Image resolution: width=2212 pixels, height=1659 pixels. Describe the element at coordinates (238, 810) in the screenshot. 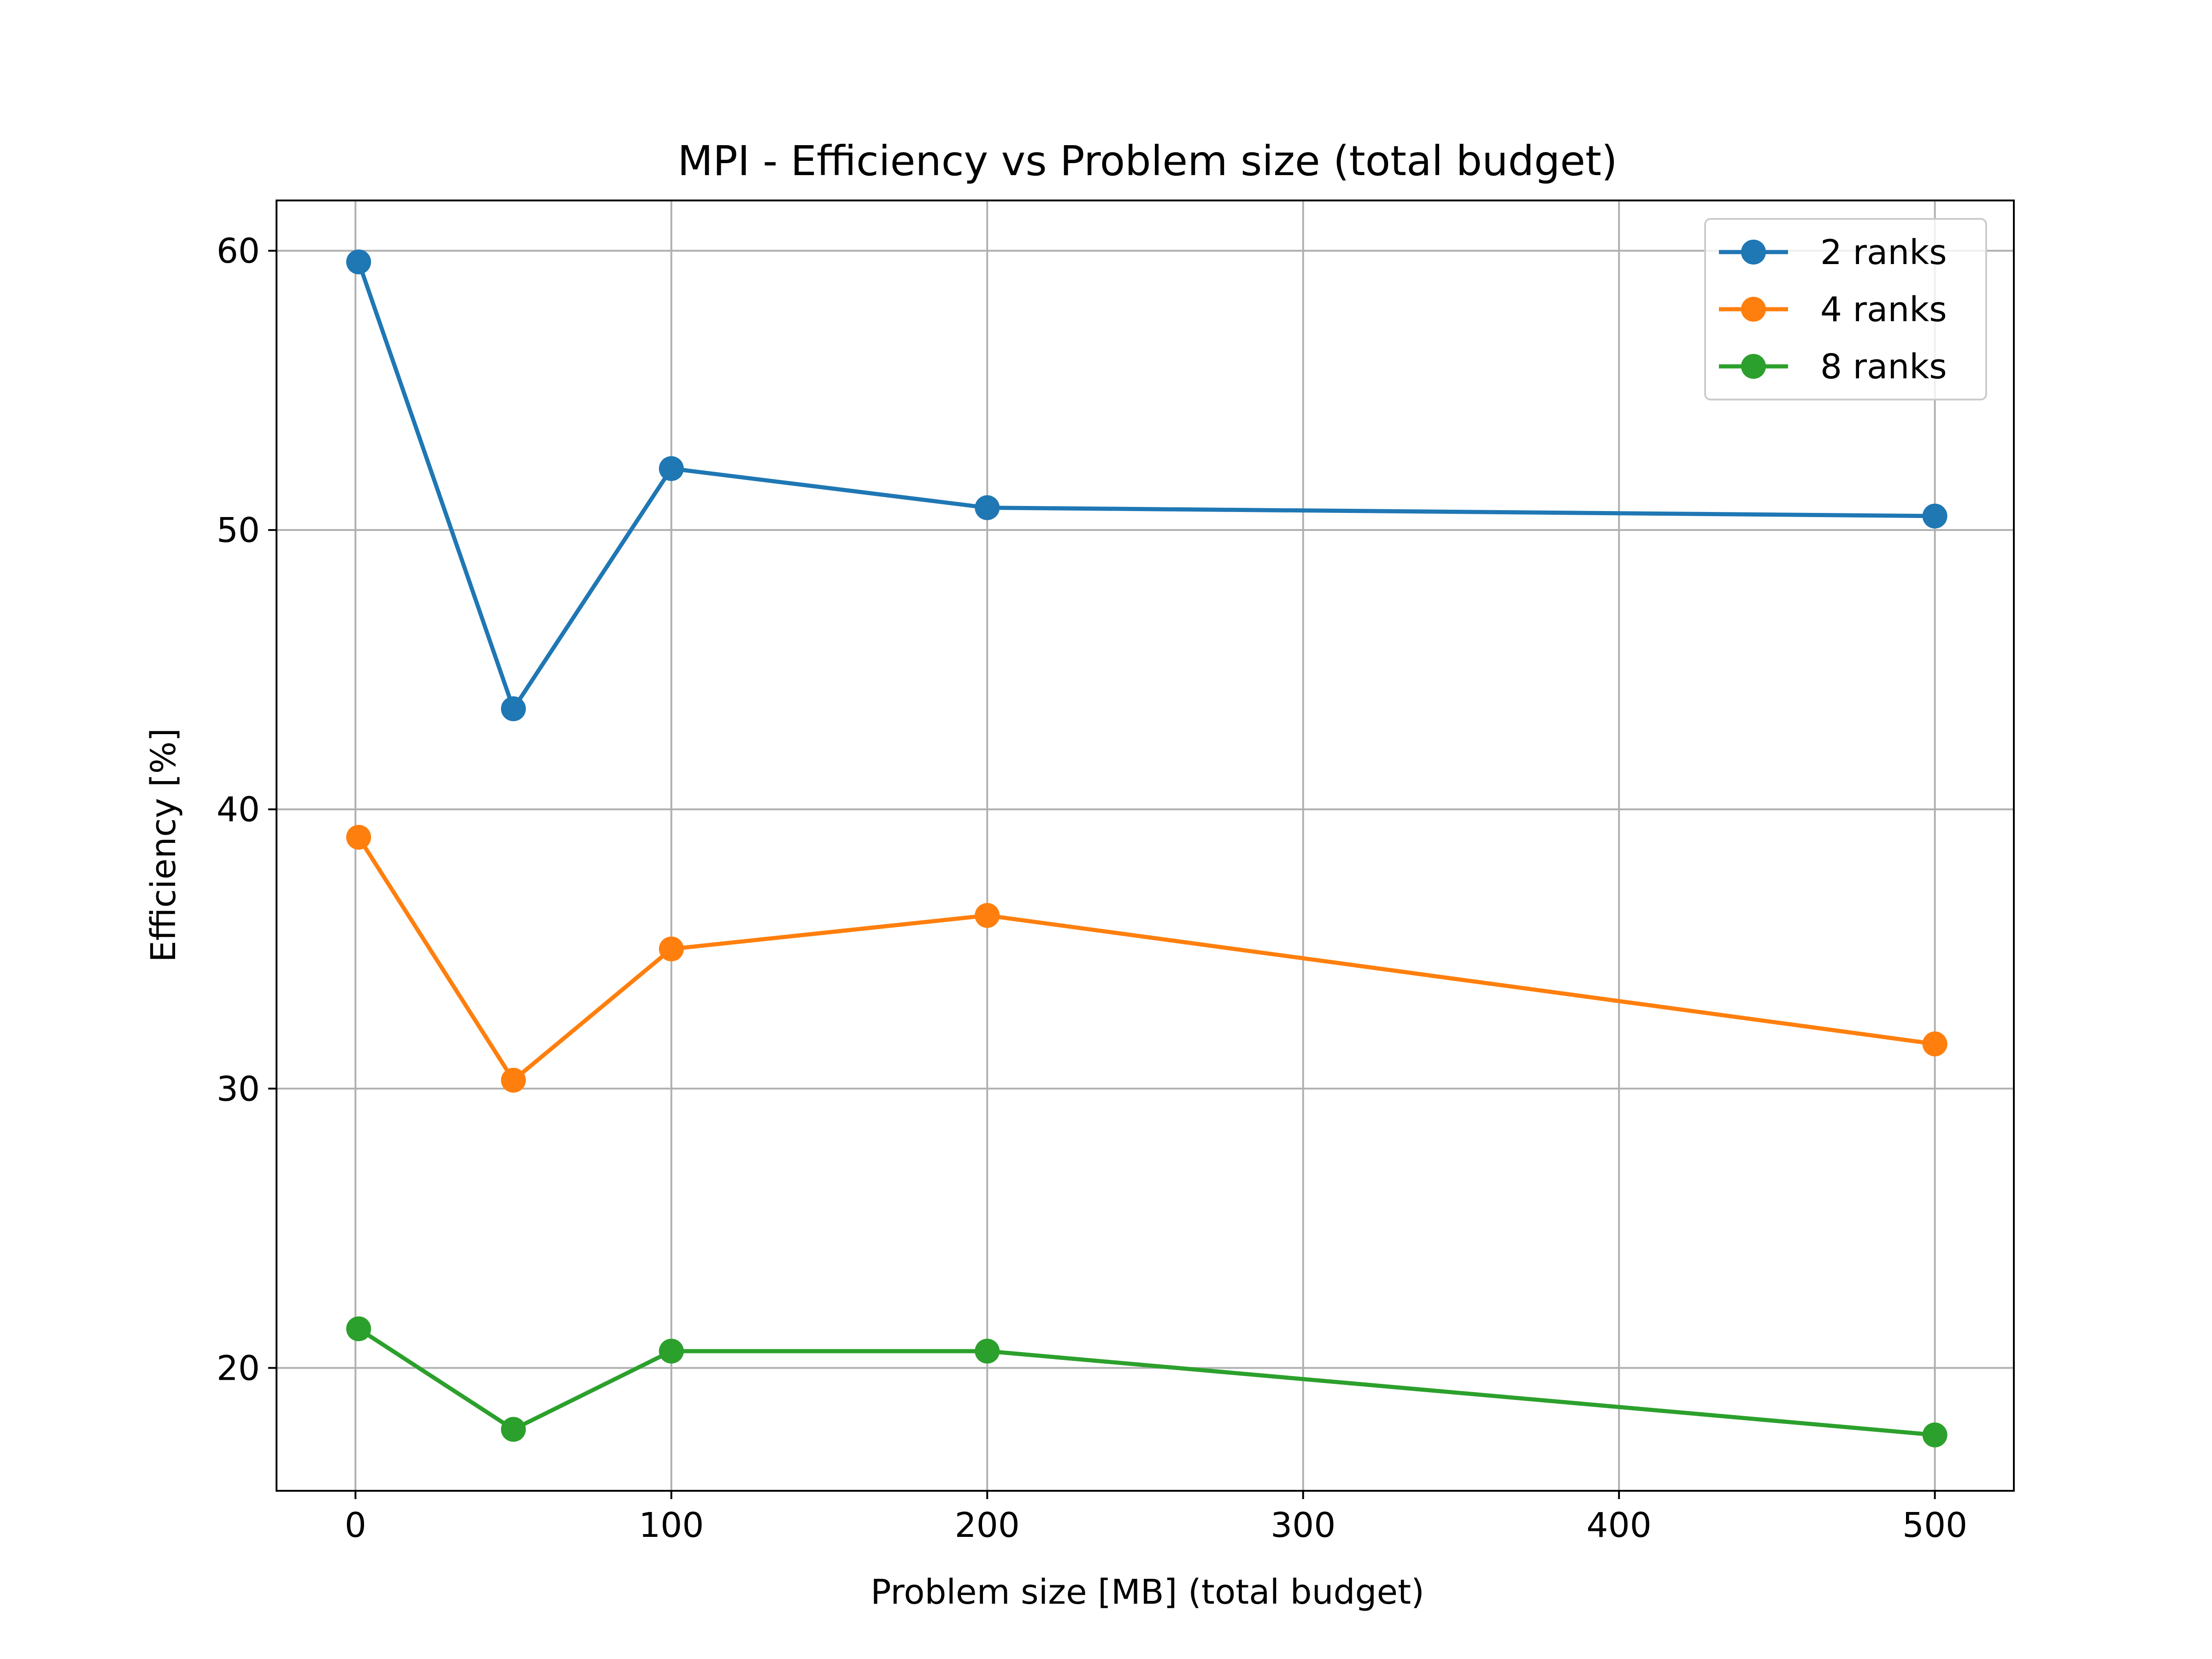

I see `y-tick-label: 40` at that location.